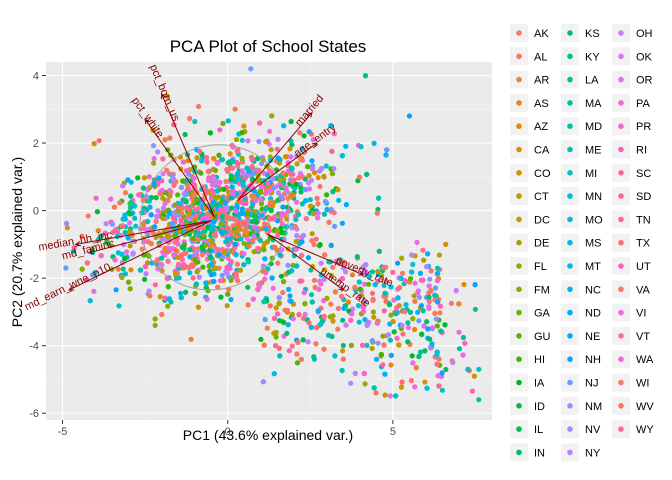 This screenshot has height=480, width=672. Describe the element at coordinates (542, 151) in the screenshot. I see `legend-label: CA` at that location.